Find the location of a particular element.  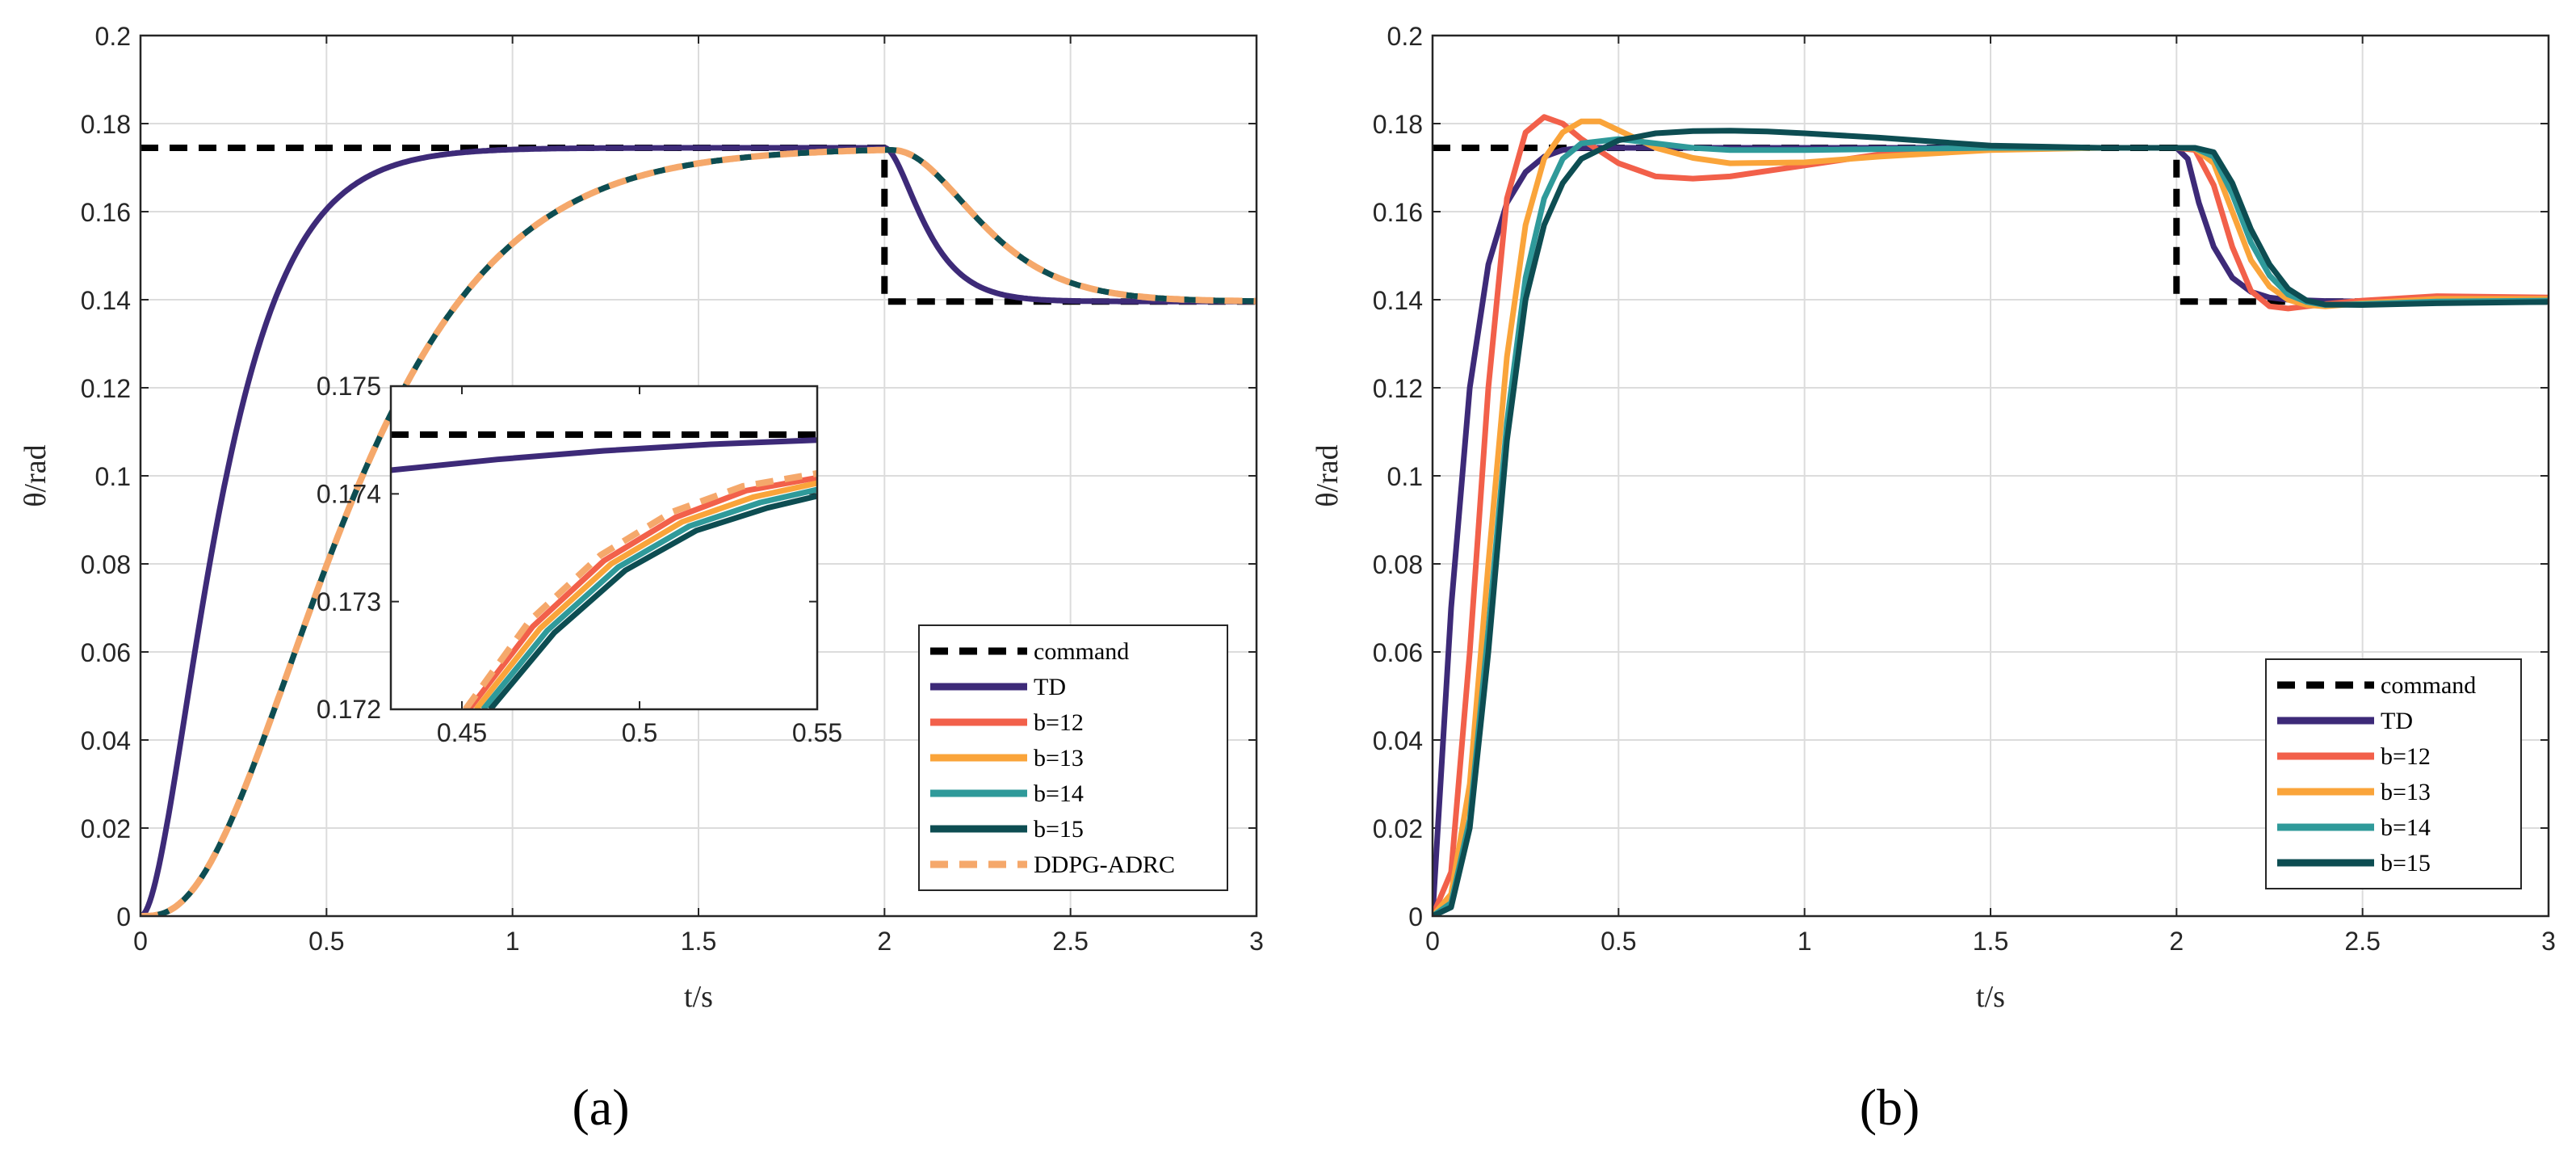

b-legend-label-b-15: b=15 is located at coordinates (2406, 863).